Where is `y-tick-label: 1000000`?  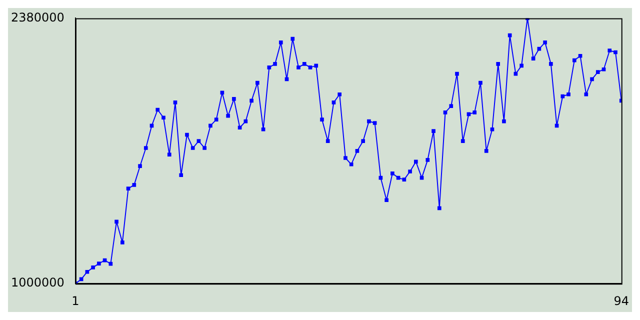
y-tick-label: 1000000 is located at coordinates (37, 283).